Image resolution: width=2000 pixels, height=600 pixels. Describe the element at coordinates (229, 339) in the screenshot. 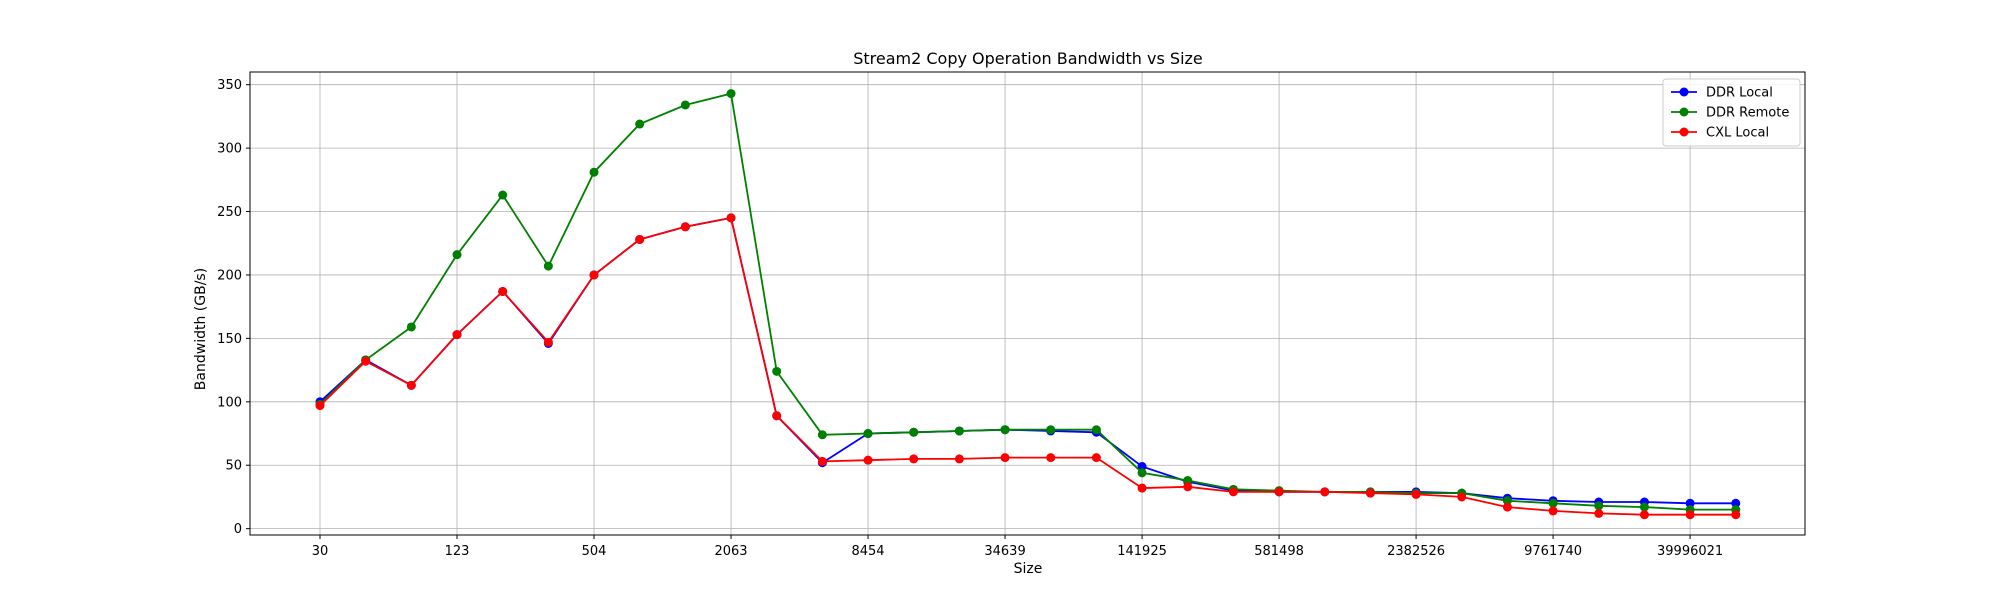

I see `y-tick-label: 150` at that location.